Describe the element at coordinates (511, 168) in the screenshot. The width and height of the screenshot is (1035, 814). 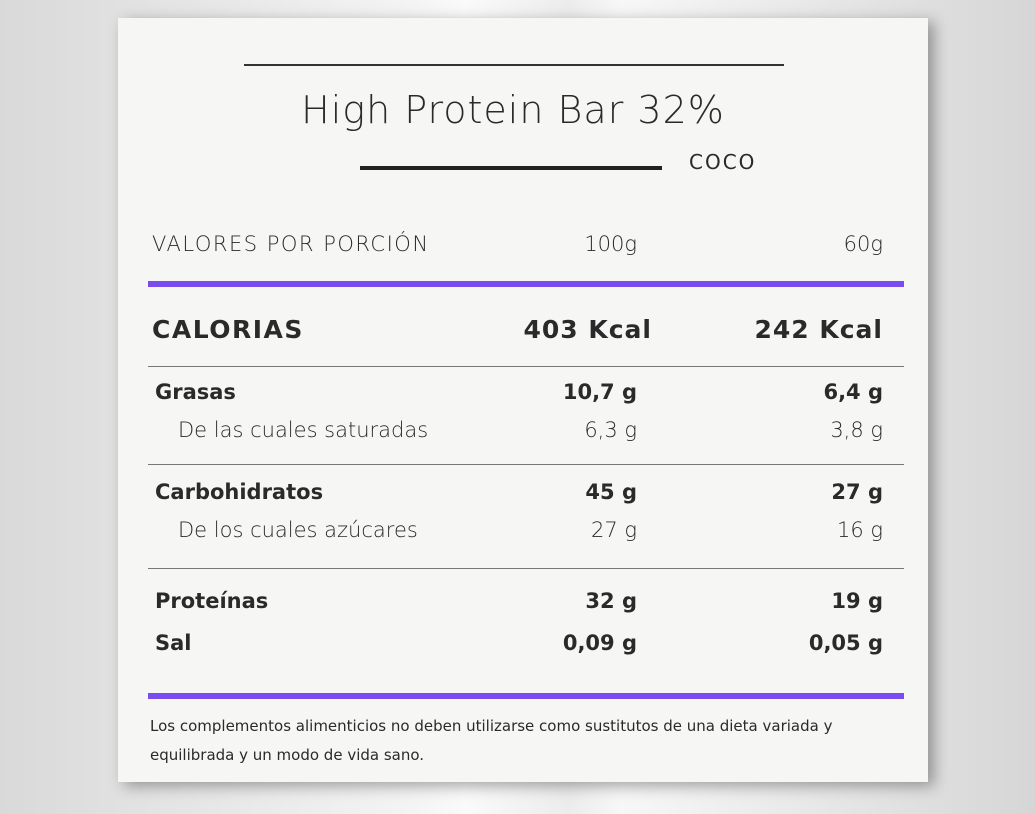
I see `title-rule` at that location.